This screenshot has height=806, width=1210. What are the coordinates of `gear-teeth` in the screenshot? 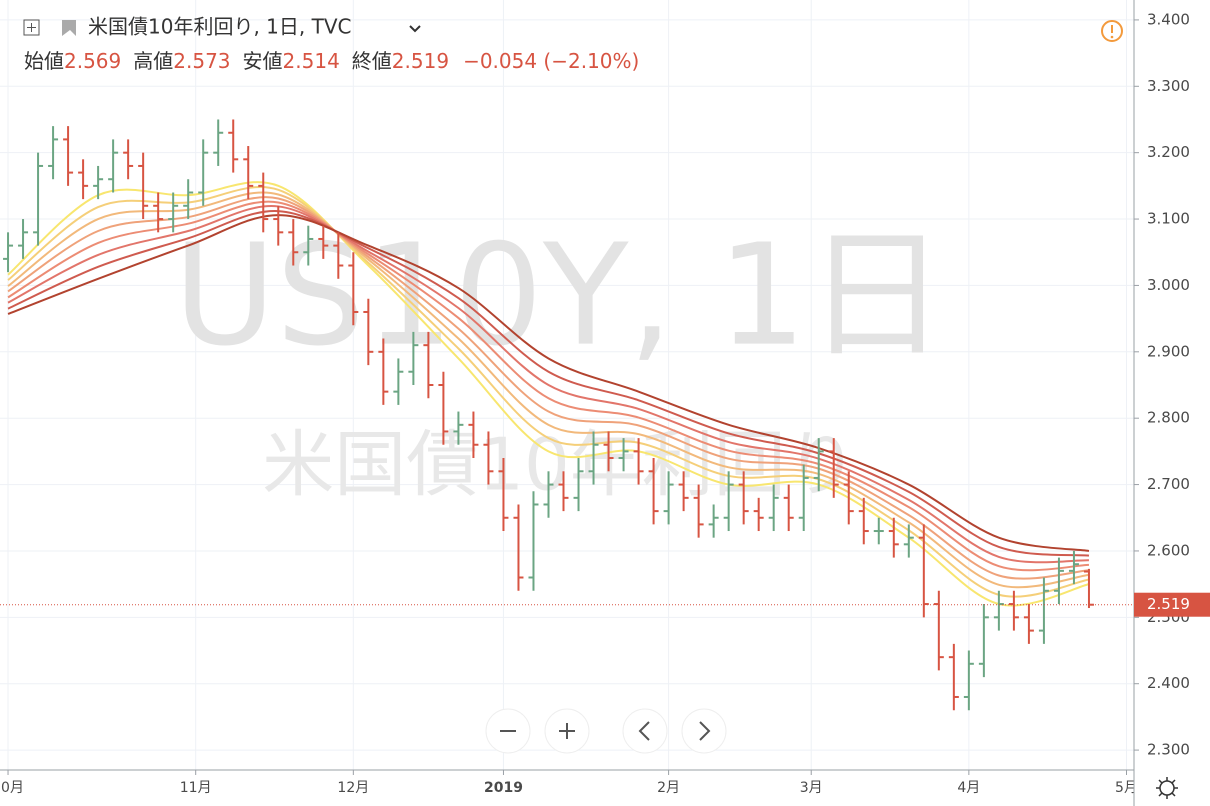 It's located at (1167, 788).